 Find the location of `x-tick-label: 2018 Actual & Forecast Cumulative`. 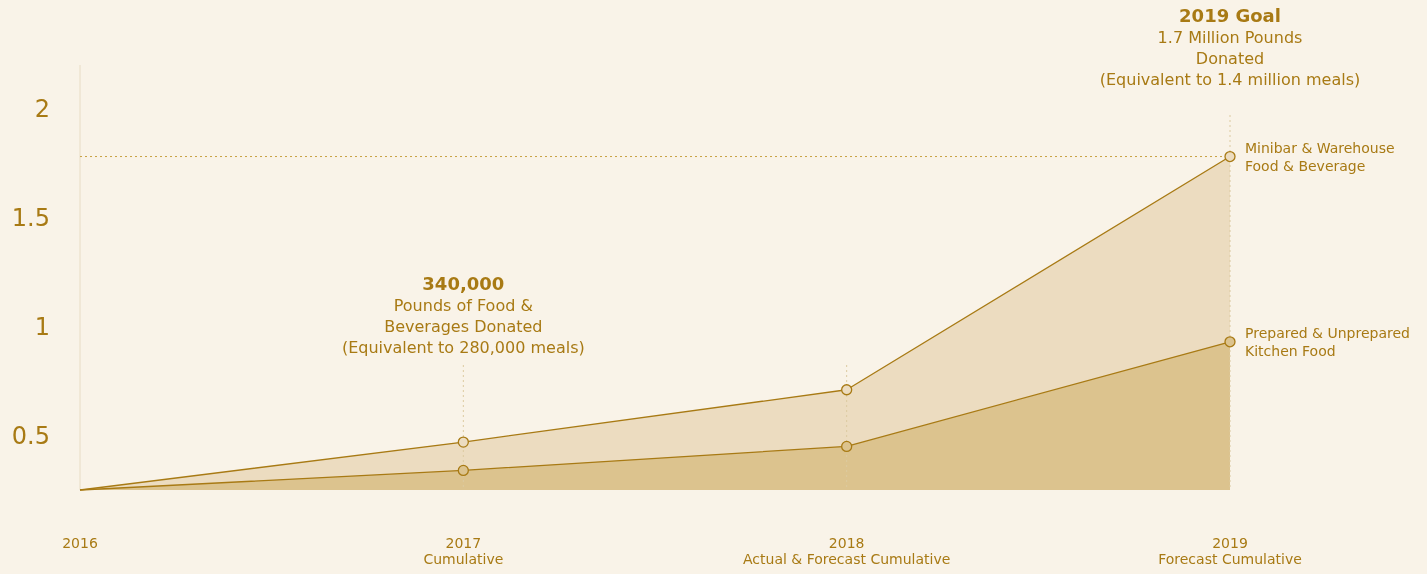

x-tick-label: 2018 Actual & Forecast Cumulative is located at coordinates (847, 551).